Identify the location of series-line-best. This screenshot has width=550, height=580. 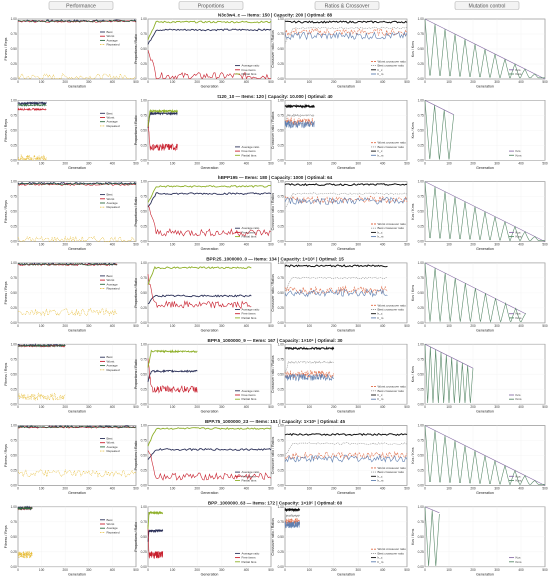
(32, 103).